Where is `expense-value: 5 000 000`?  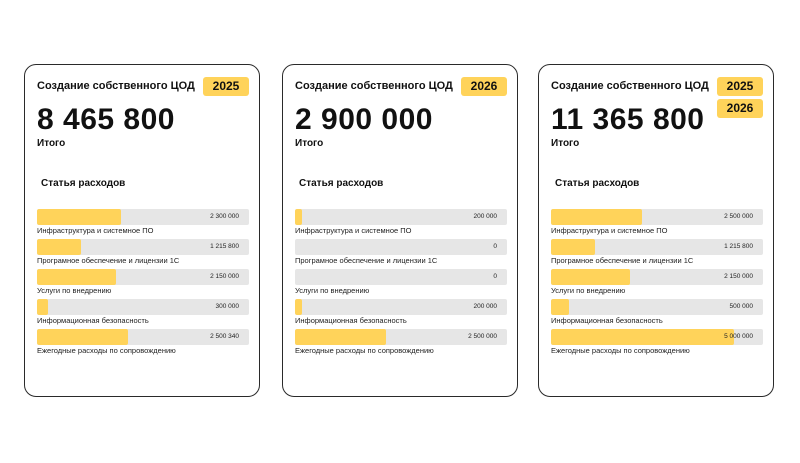 expense-value: 5 000 000 is located at coordinates (738, 336).